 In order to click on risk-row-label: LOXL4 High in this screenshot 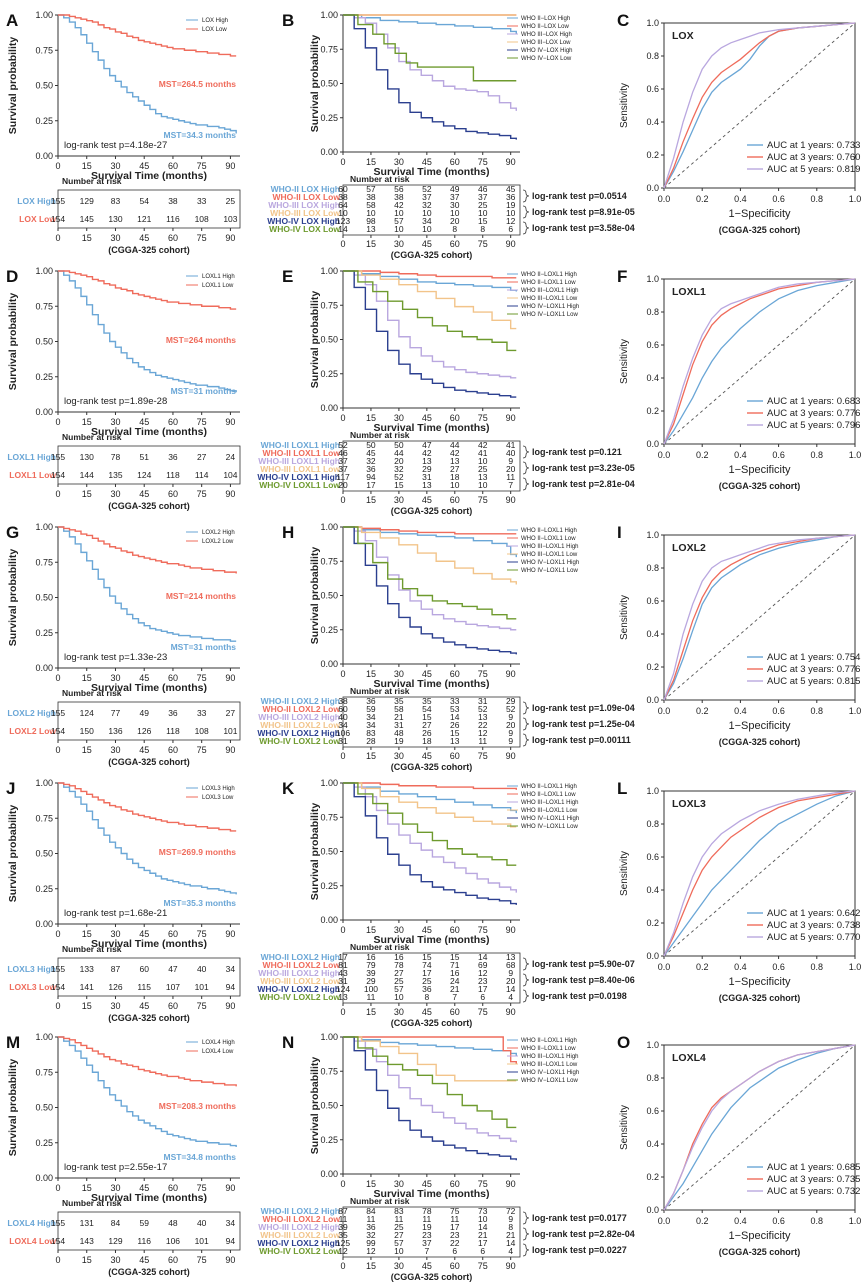, I will do `click(31, 1223)`.